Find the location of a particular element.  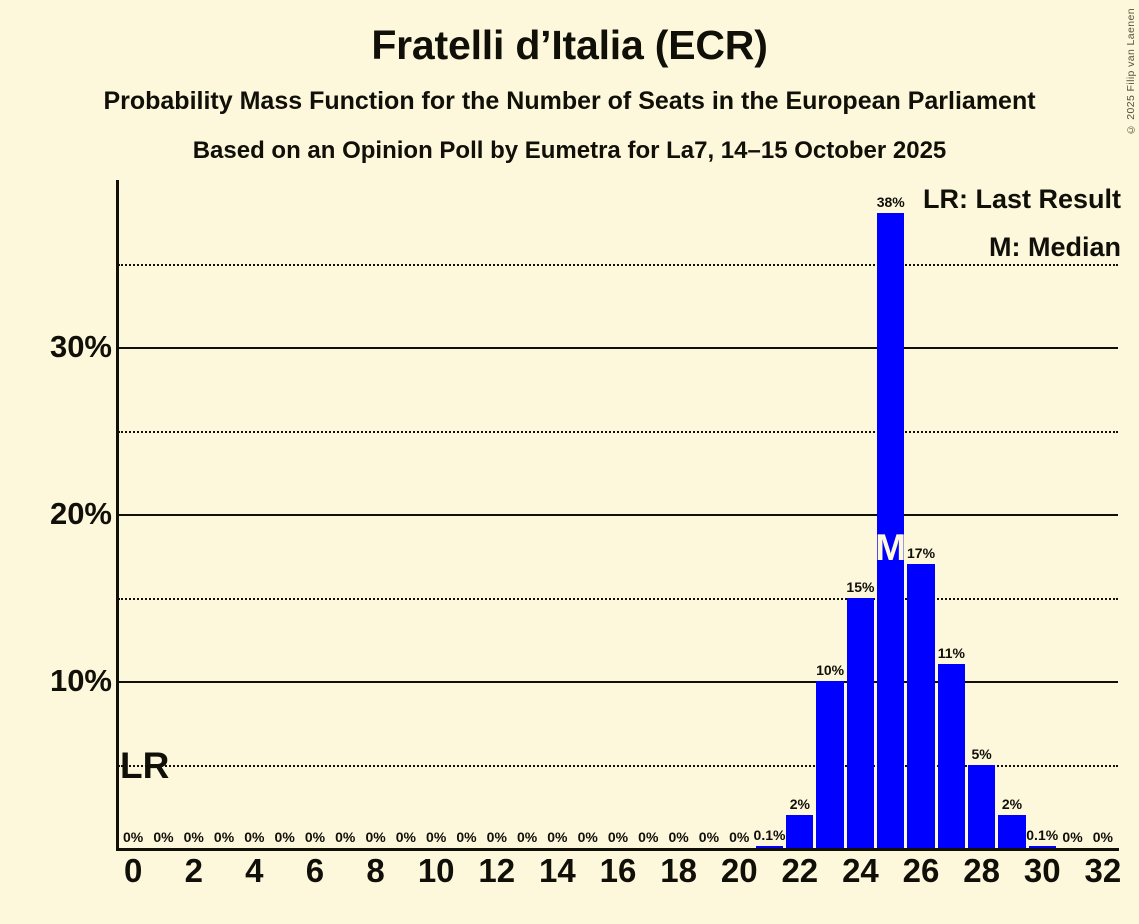

median-marker: M is located at coordinates (891, 548).